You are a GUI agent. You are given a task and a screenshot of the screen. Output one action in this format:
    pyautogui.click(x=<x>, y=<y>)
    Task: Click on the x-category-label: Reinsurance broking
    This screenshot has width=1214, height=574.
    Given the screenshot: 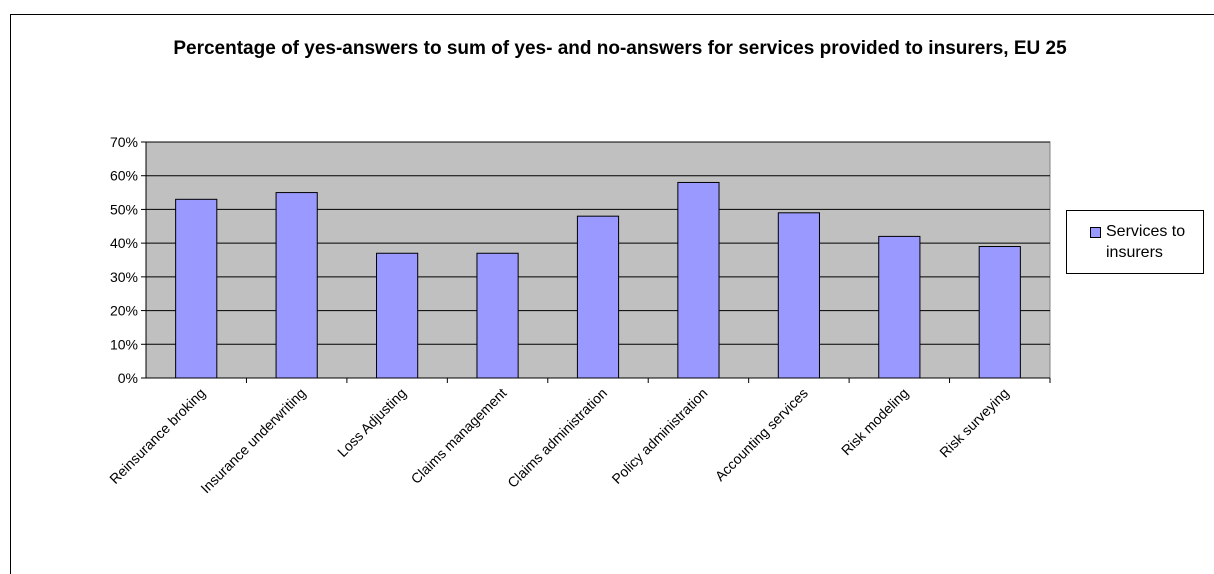 What is the action you would take?
    pyautogui.click(x=157, y=436)
    